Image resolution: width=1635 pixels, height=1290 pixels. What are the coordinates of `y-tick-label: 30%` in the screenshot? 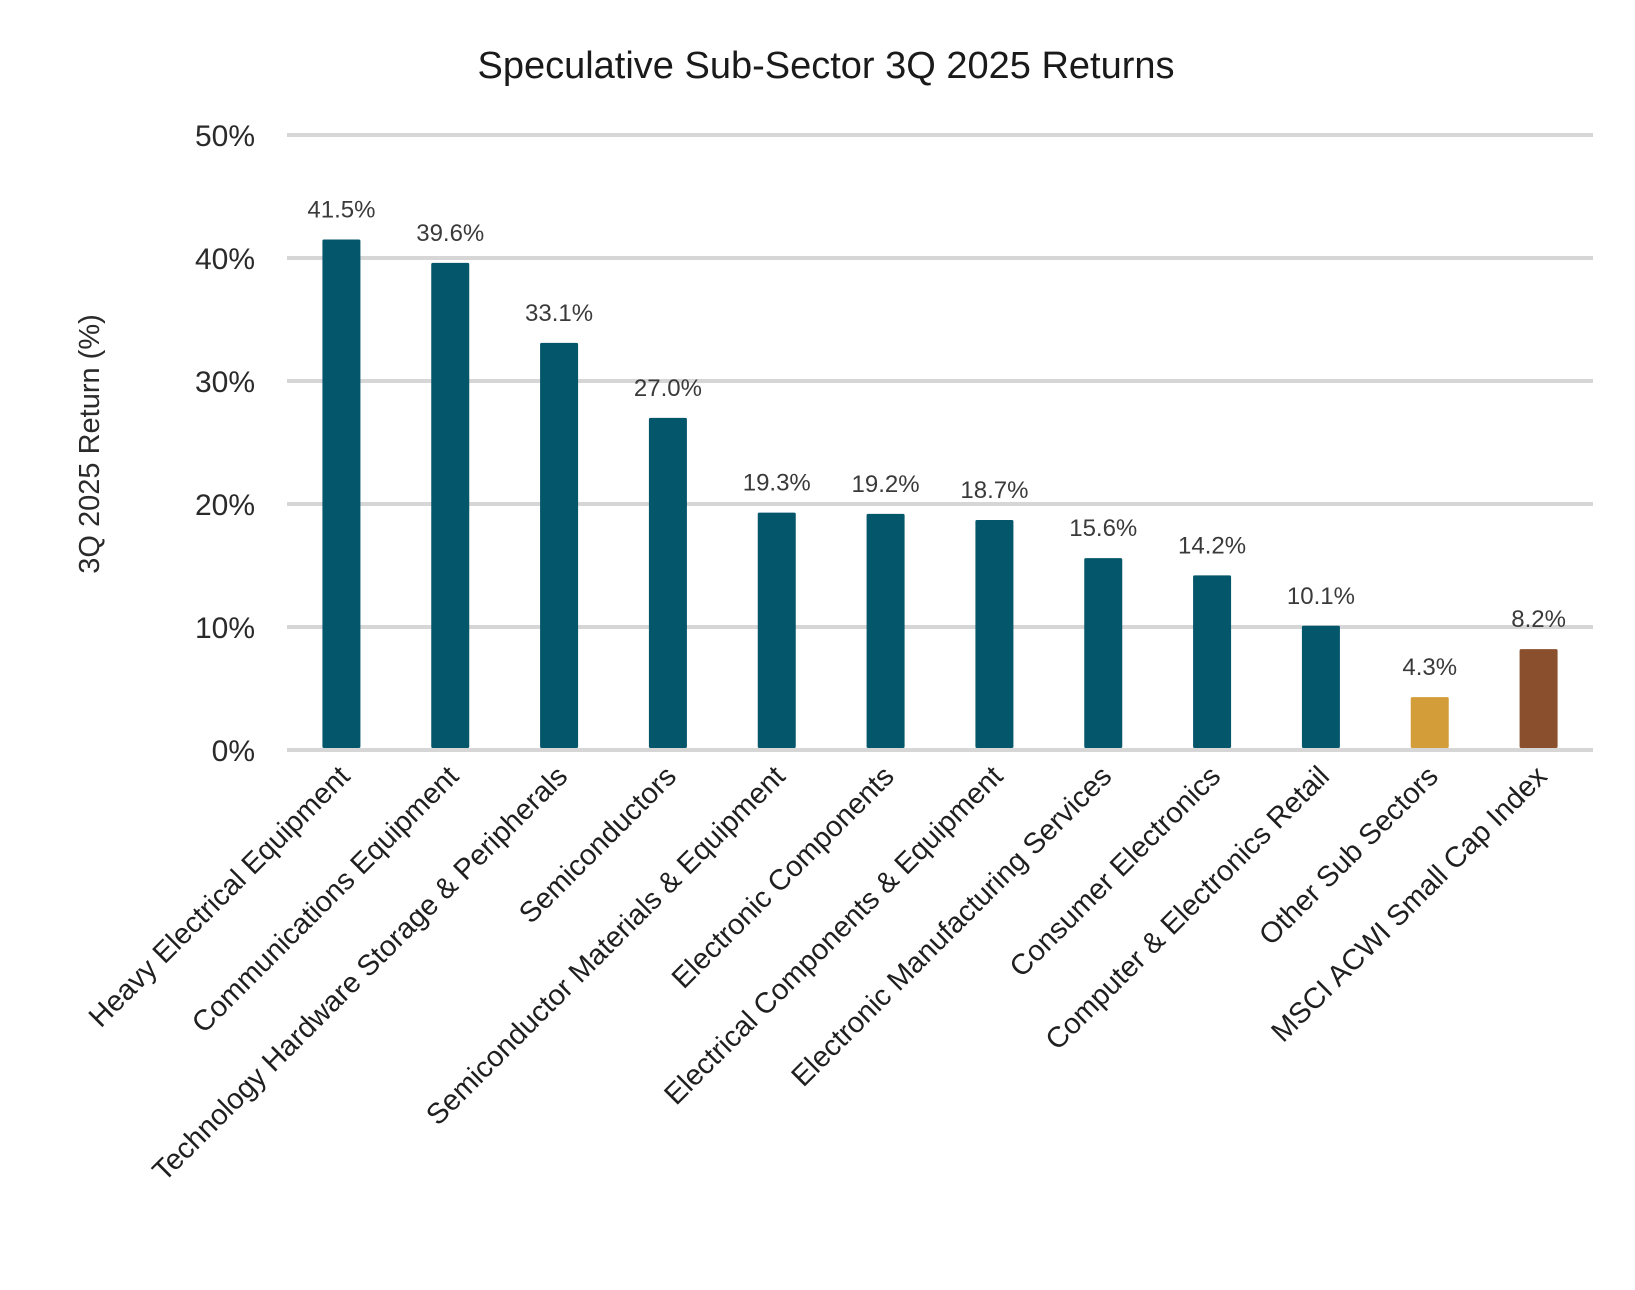 It's located at (225, 382).